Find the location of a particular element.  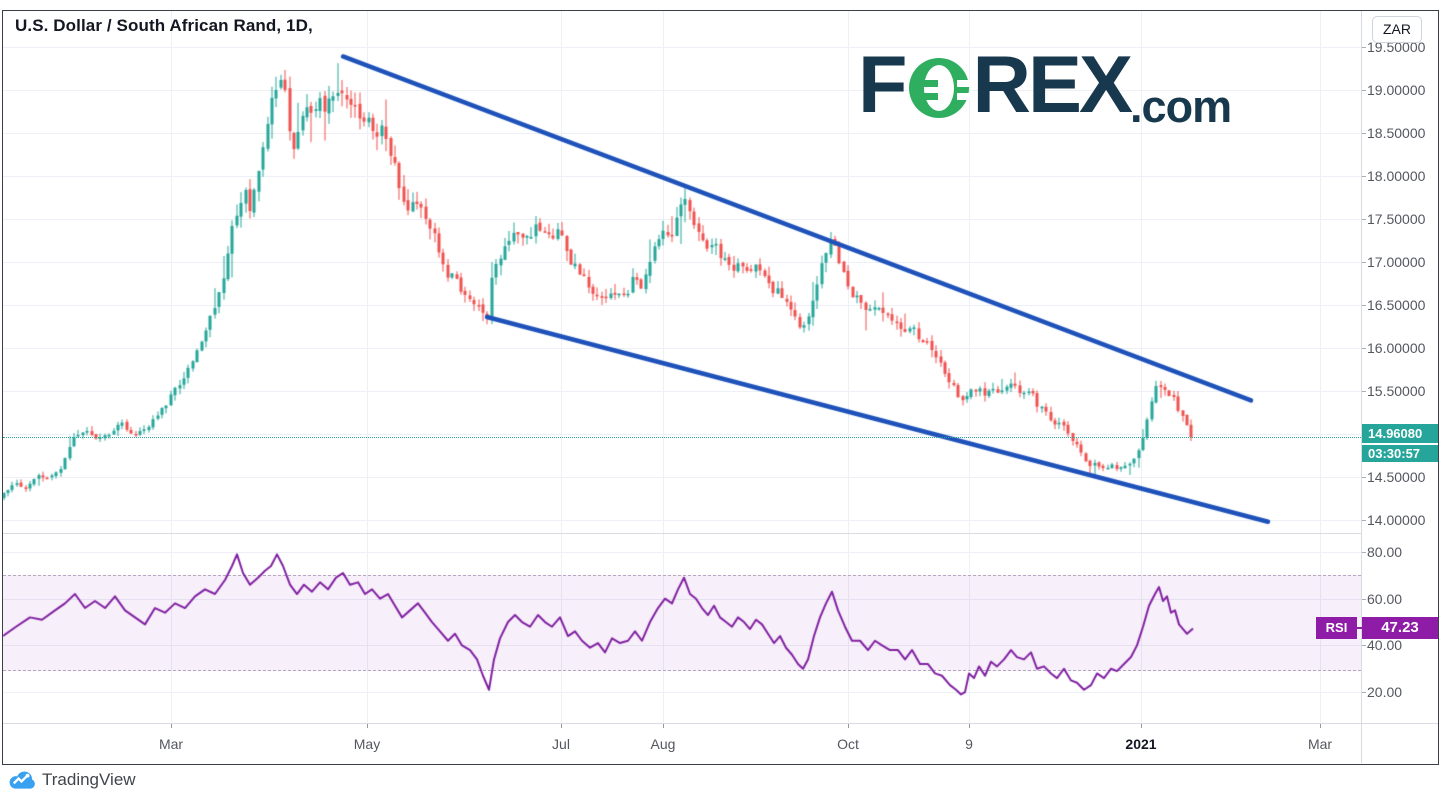

rsi-indicator-badge: RSI is located at coordinates (1336, 628).